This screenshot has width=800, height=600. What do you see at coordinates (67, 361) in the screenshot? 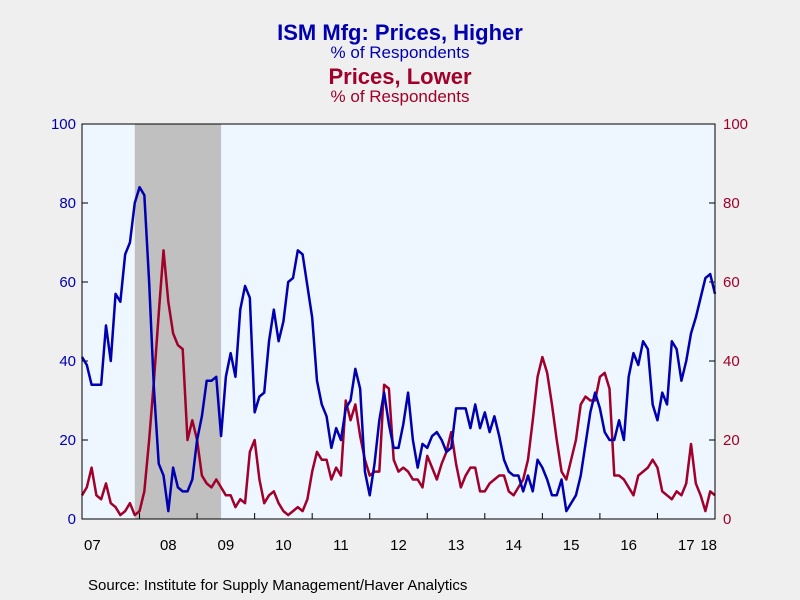
I see `left-tick-label: 40` at bounding box center [67, 361].